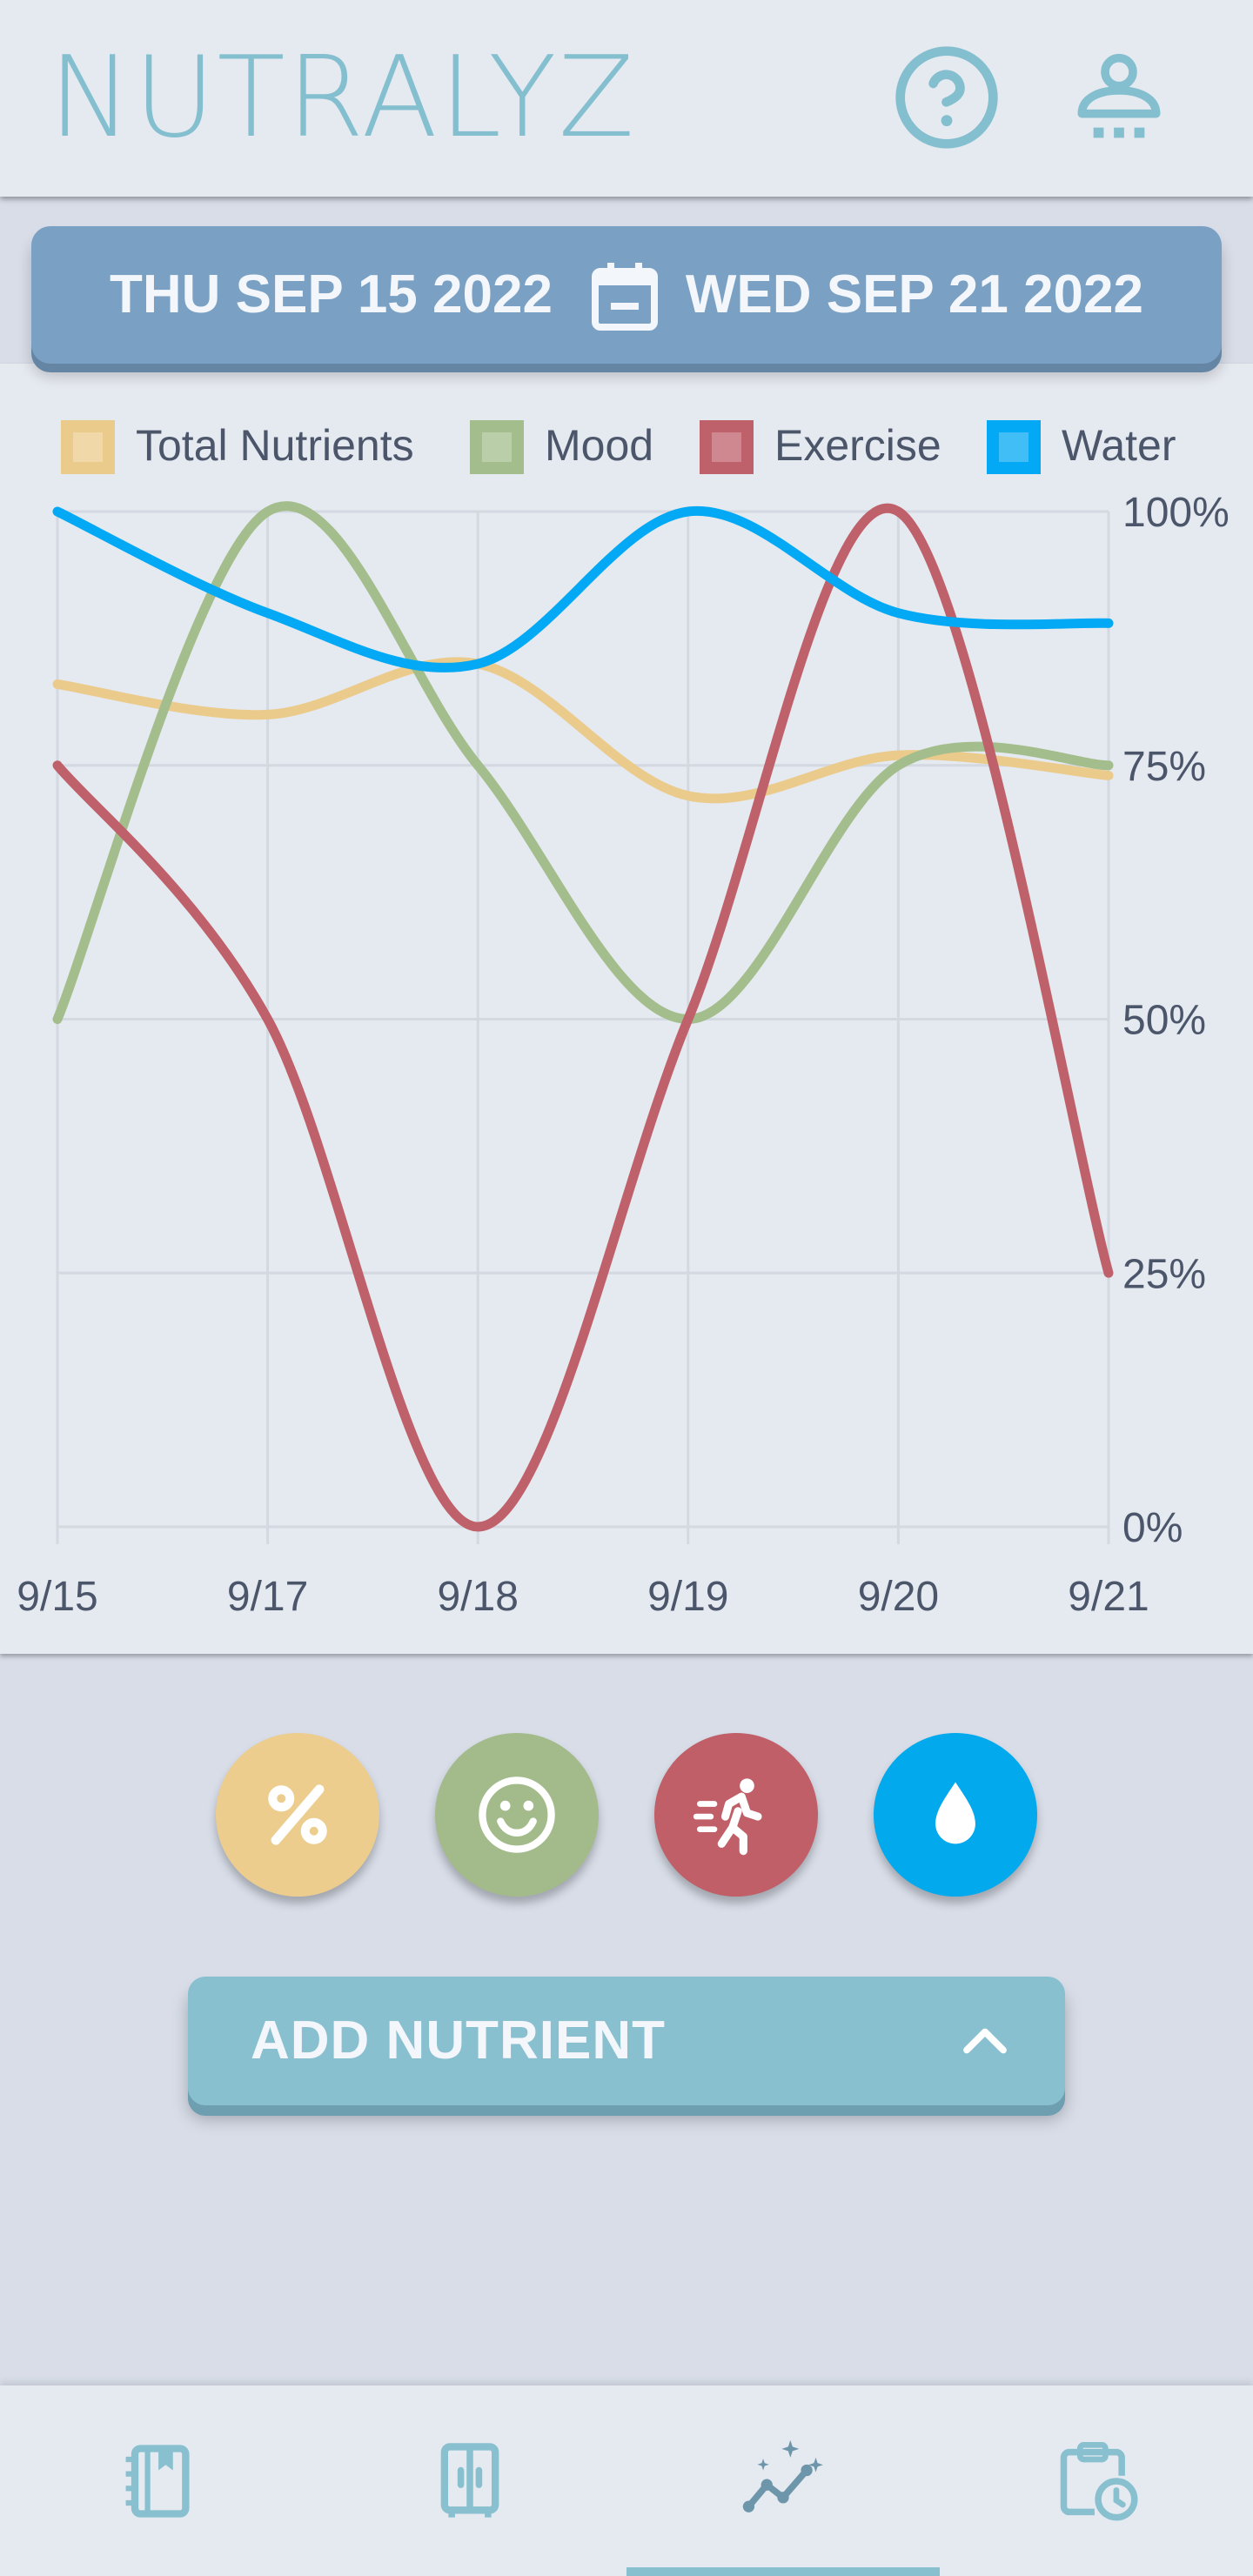 This screenshot has width=1253, height=2576. Describe the element at coordinates (687, 1597) in the screenshot. I see `x-tick-label: 9/19` at that location.